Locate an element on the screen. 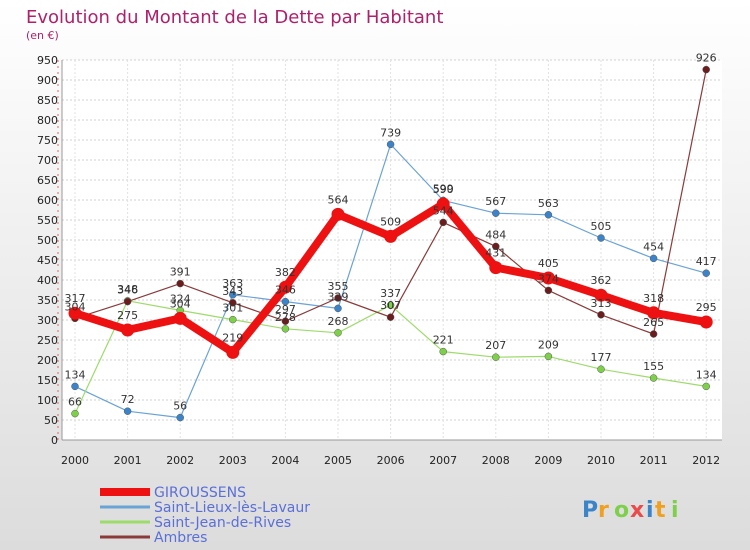  data-label: 563 is located at coordinates (548, 203).